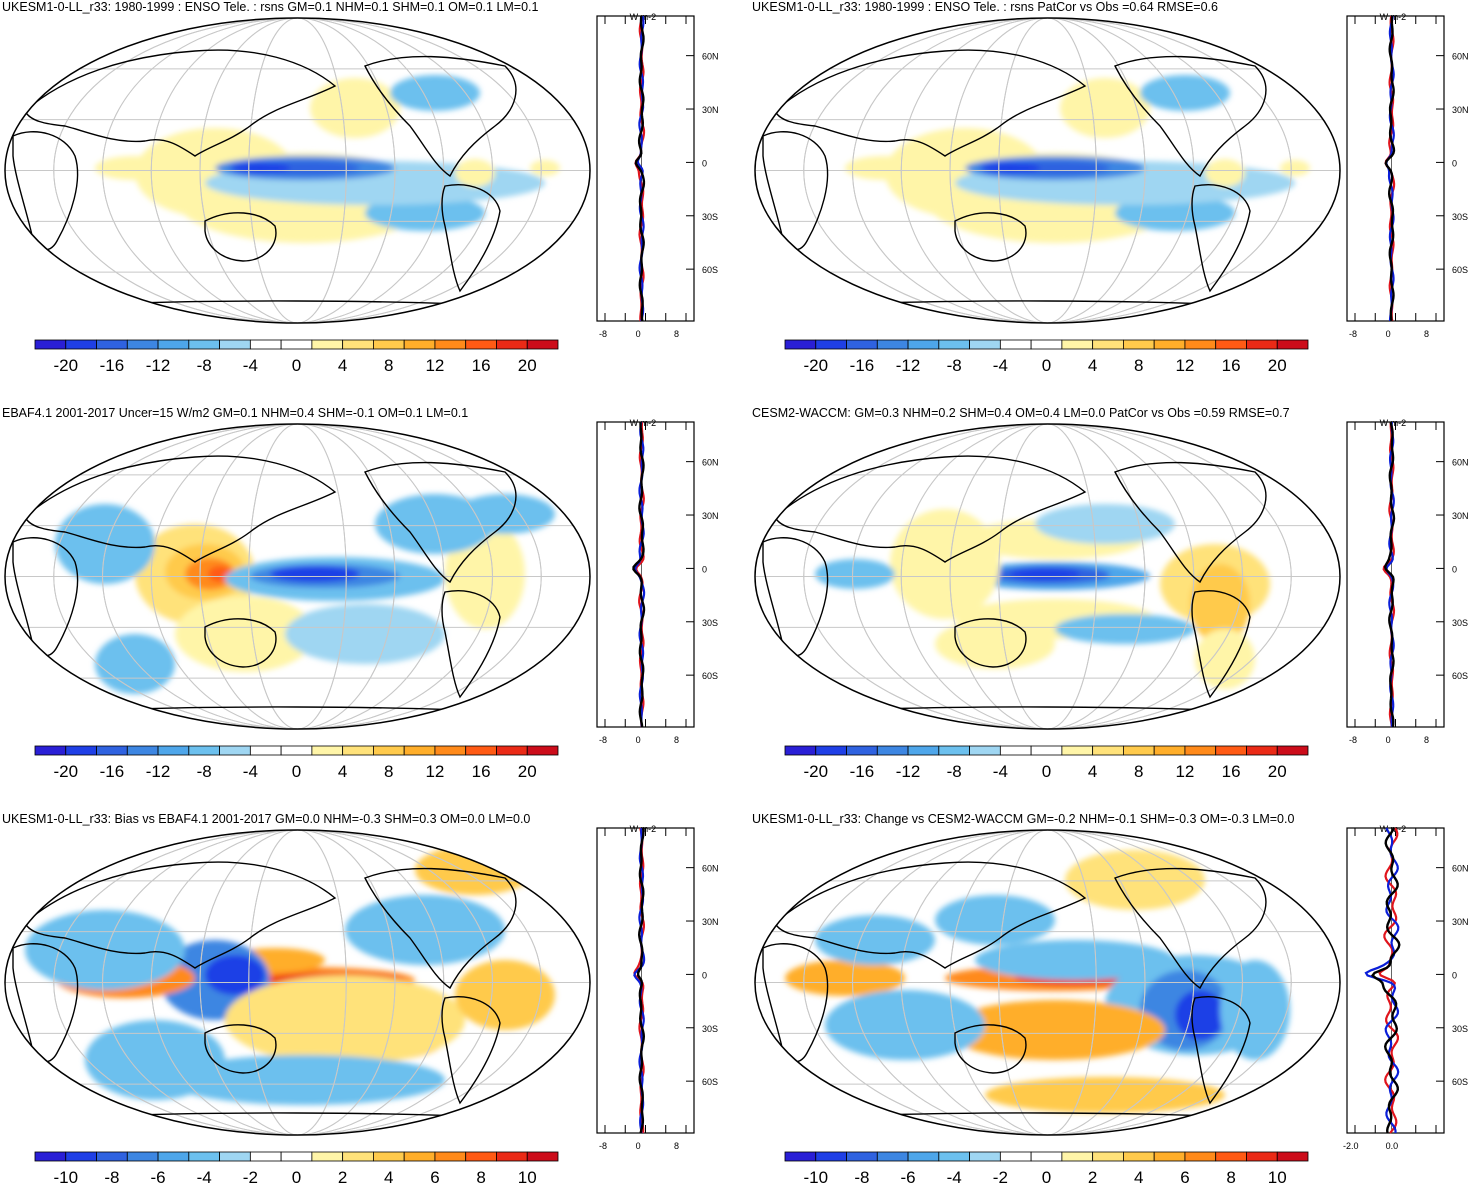 The height and width of the screenshot is (1187, 1483). I want to click on colorbar-label: -12, so click(908, 365).